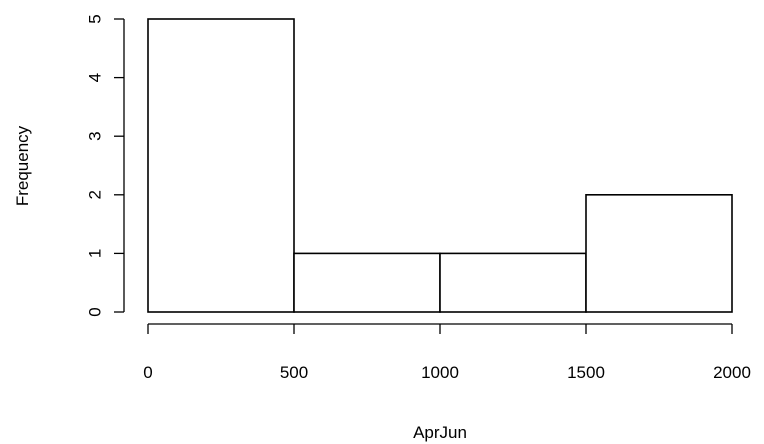  I want to click on x-axis: 0 500 1000 1500 2000, so click(447, 352).